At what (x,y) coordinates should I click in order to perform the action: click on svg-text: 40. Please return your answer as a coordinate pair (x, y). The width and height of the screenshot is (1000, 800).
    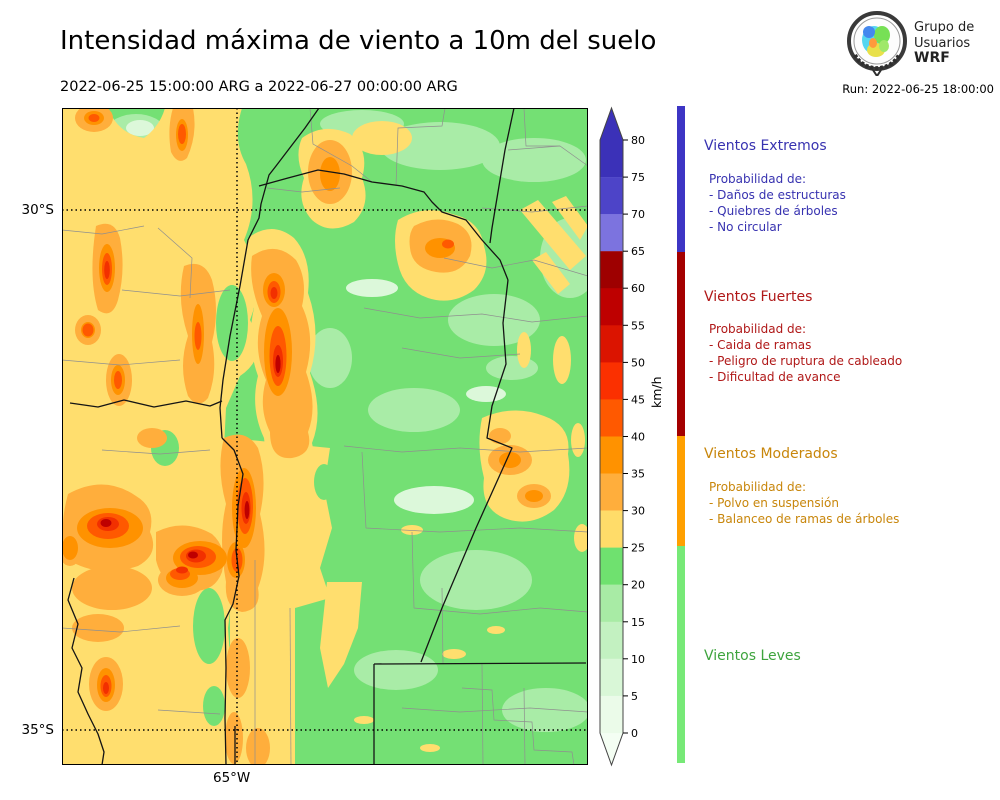
    Looking at the image, I should click on (638, 437).